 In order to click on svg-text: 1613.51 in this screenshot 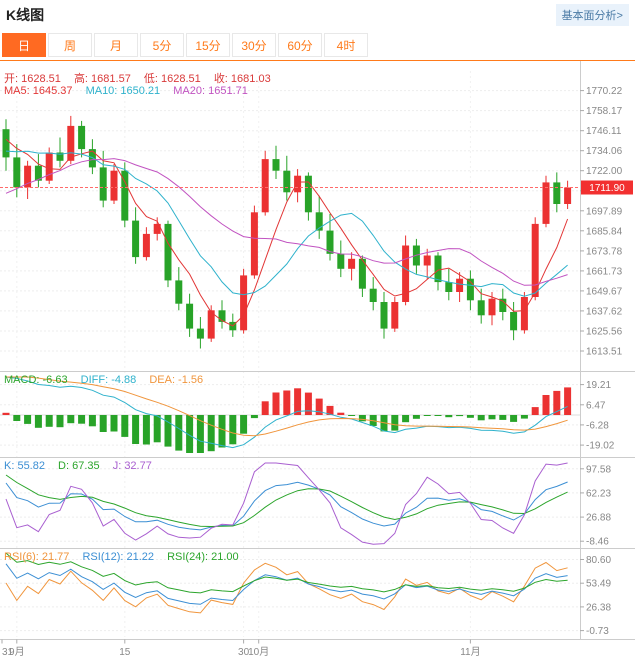, I will do `click(604, 352)`.